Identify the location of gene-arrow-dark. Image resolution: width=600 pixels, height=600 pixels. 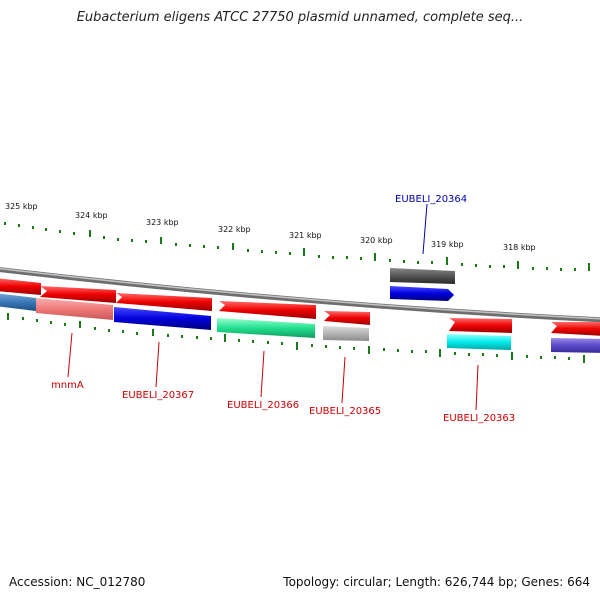
(422, 276).